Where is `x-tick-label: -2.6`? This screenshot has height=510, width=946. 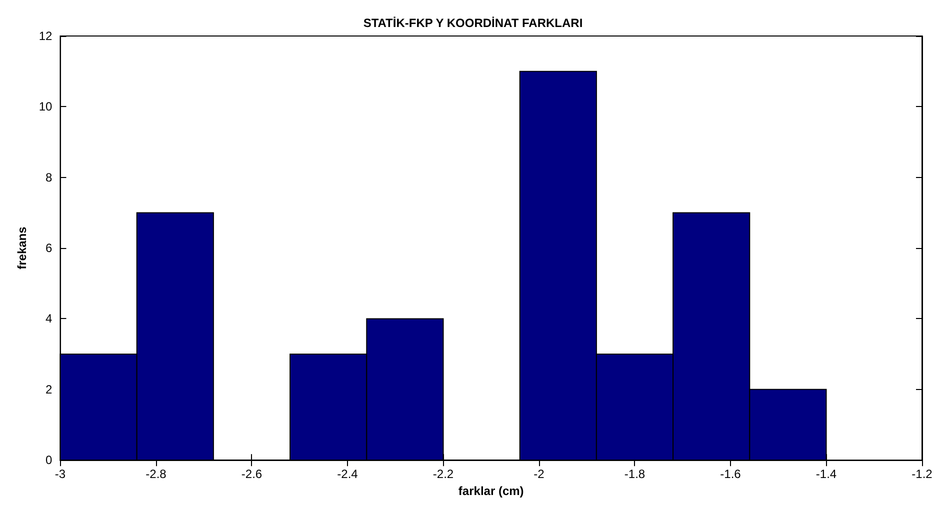 x-tick-label: -2.6 is located at coordinates (251, 474).